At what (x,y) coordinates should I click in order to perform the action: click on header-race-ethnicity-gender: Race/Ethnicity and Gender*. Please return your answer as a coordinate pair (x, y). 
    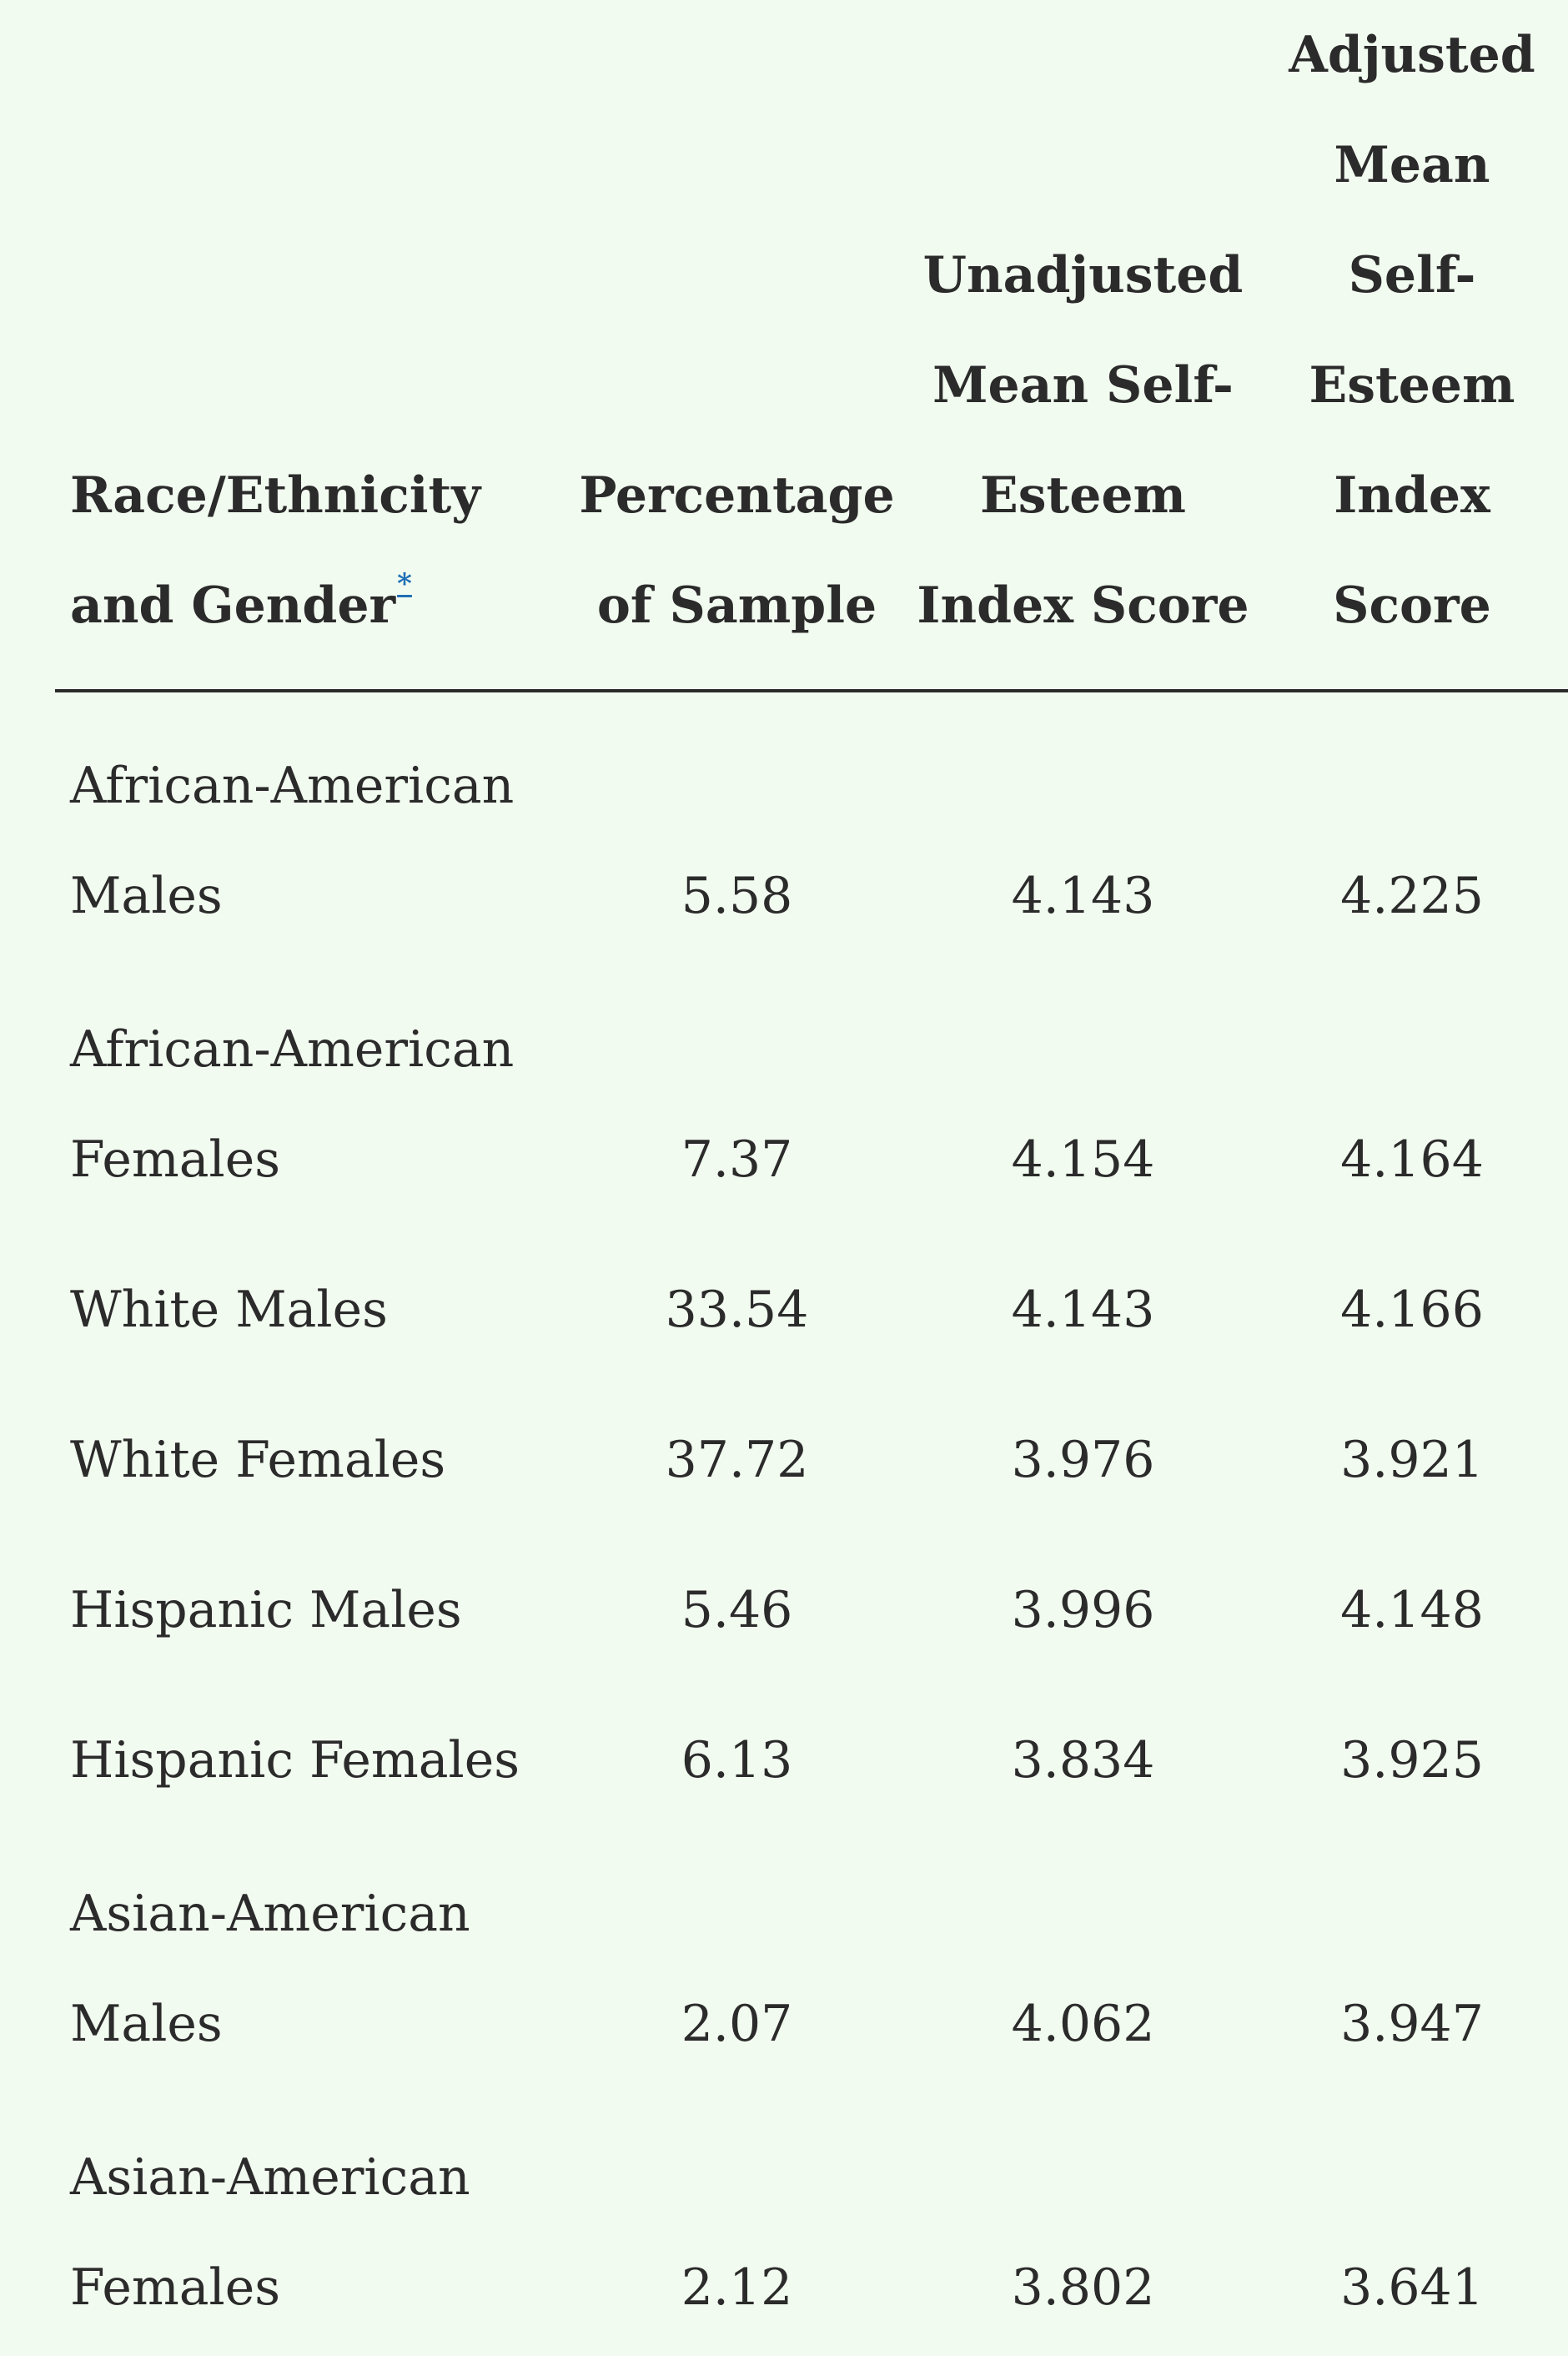
    Looking at the image, I should click on (309, 346).